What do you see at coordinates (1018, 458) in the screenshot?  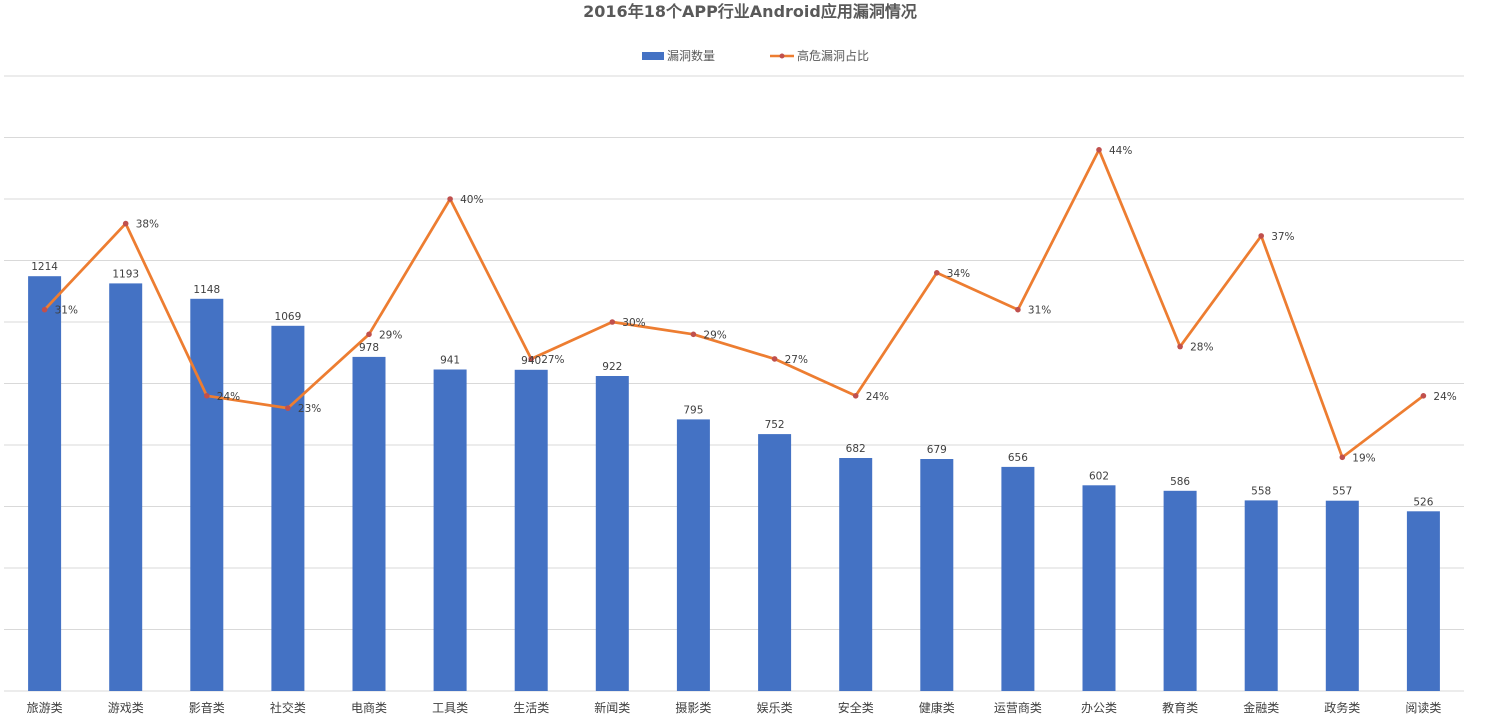 I see `bar-value-label: 656` at bounding box center [1018, 458].